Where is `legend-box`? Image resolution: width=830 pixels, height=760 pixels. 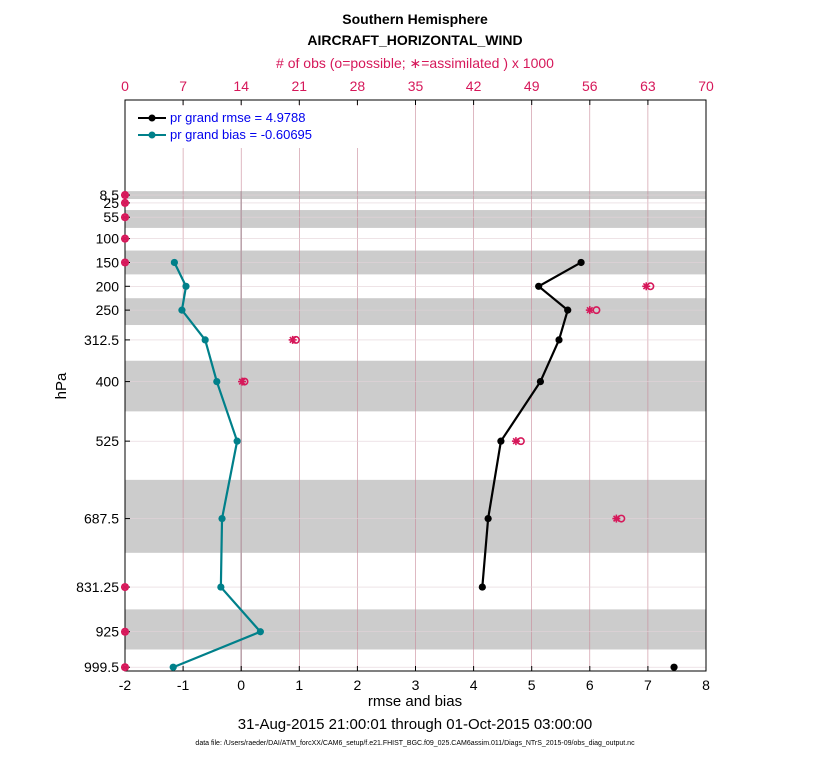 legend-box is located at coordinates (248, 127).